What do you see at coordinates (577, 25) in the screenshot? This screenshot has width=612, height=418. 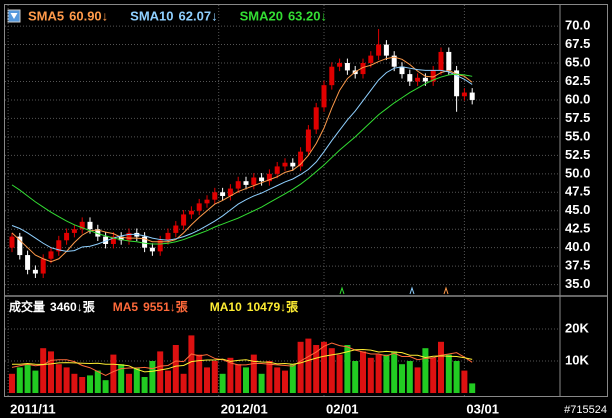 I see `y-tick-label: 70.0` at bounding box center [577, 25].